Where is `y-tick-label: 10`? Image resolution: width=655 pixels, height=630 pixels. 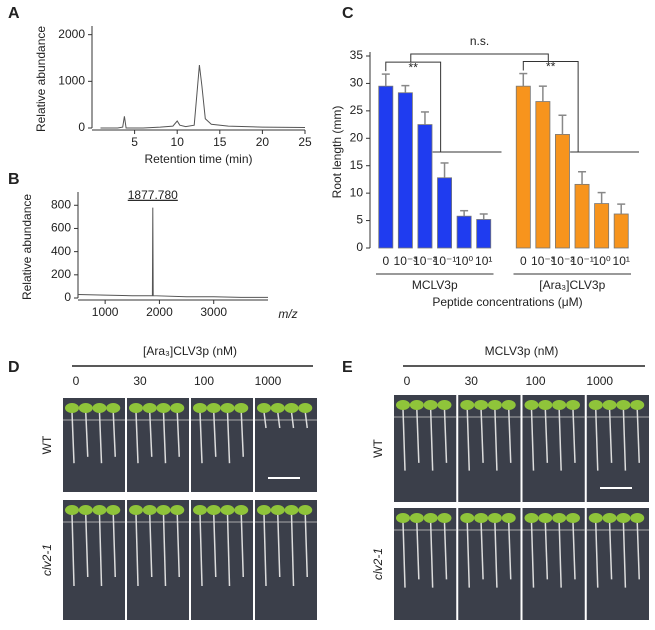
y-tick-label: 10 is located at coordinates (357, 192).